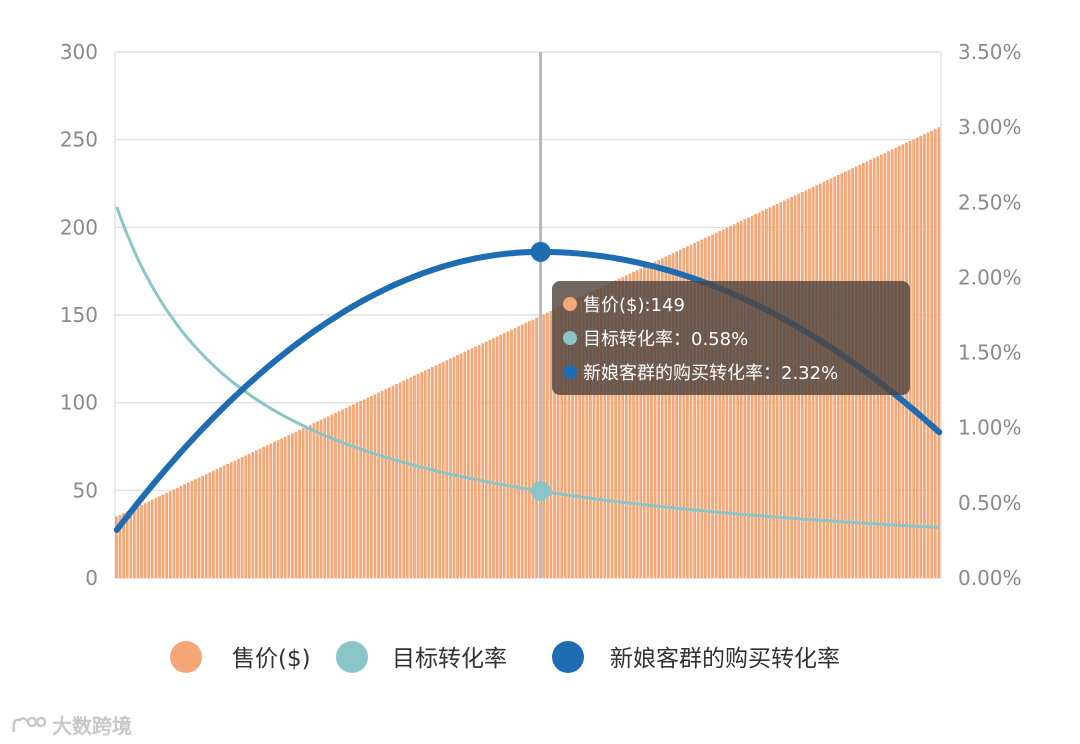 This screenshot has height=744, width=1080. What do you see at coordinates (79, 140) in the screenshot?
I see `left-tick-label: 250` at bounding box center [79, 140].